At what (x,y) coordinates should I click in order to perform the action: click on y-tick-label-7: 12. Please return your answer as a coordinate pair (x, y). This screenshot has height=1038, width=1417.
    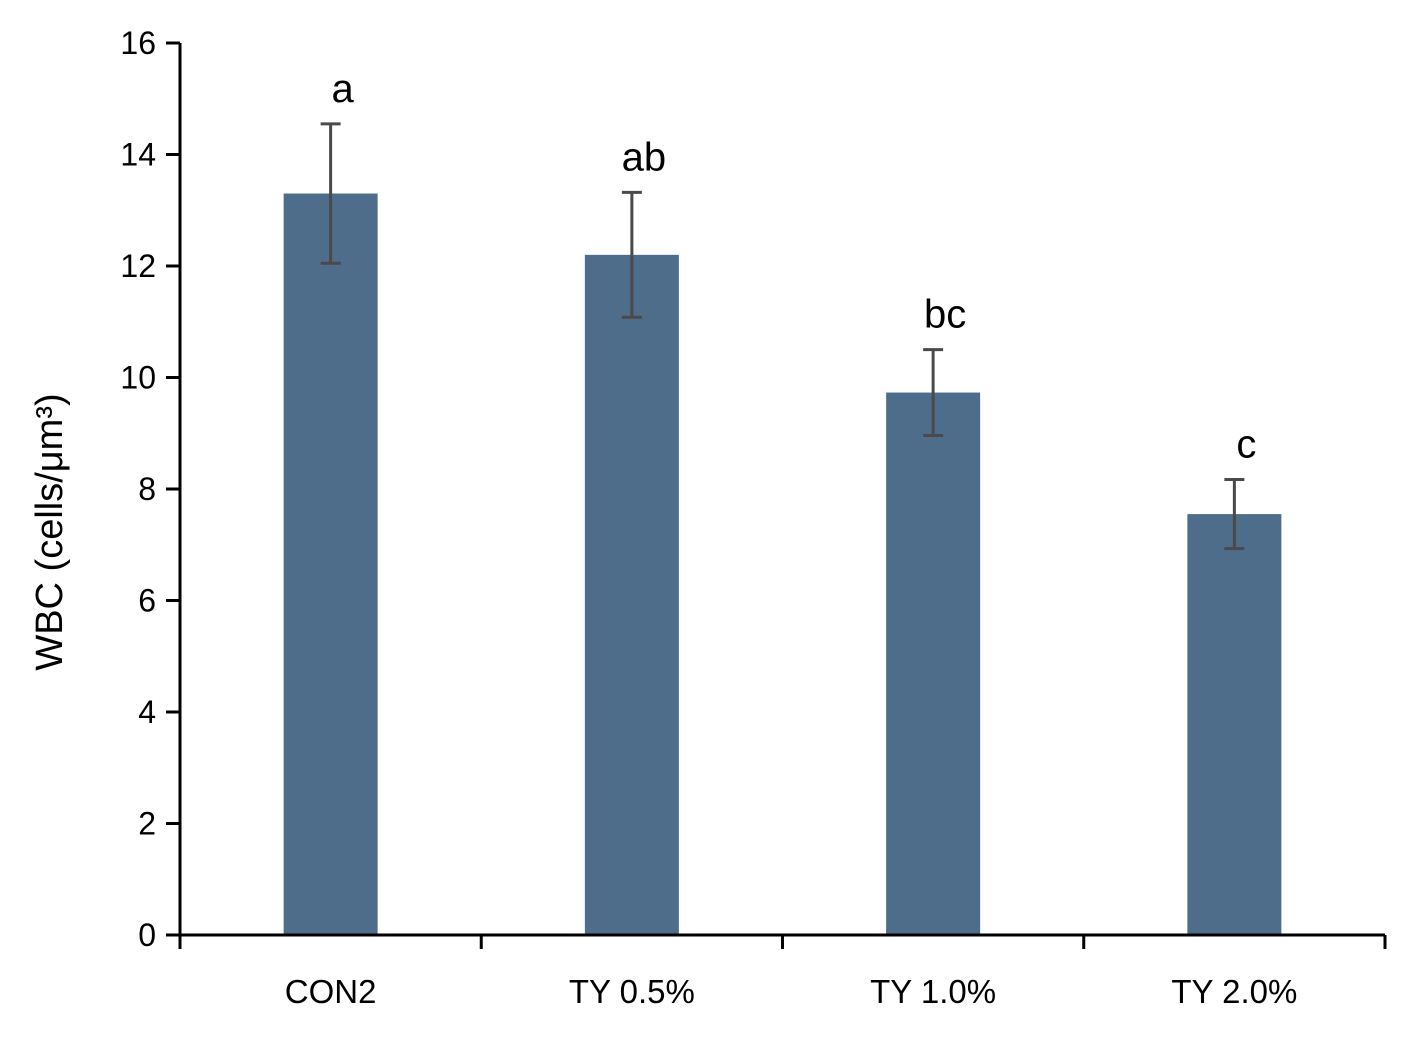
    Looking at the image, I should click on (138, 266).